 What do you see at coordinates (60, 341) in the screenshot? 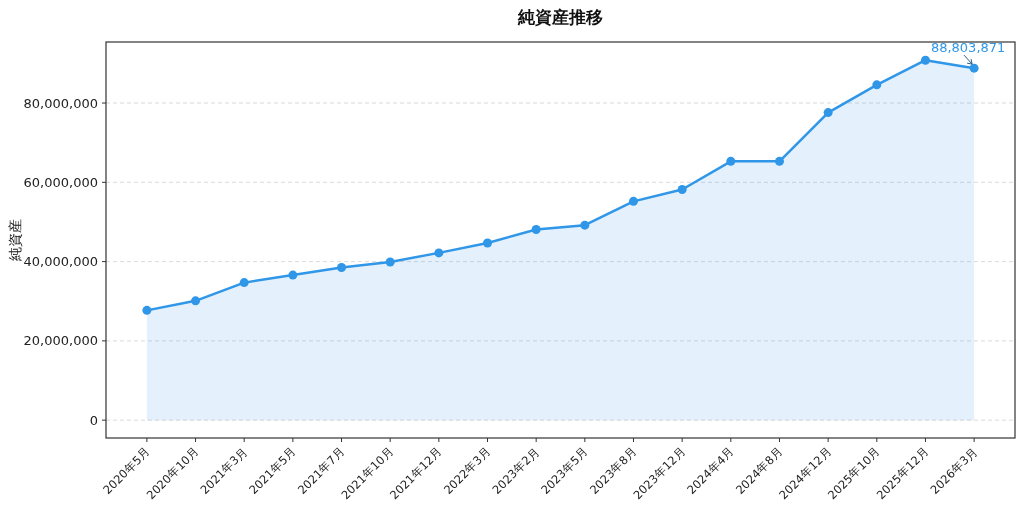
I see `y-tick-label: 20,000,000` at bounding box center [60, 341].